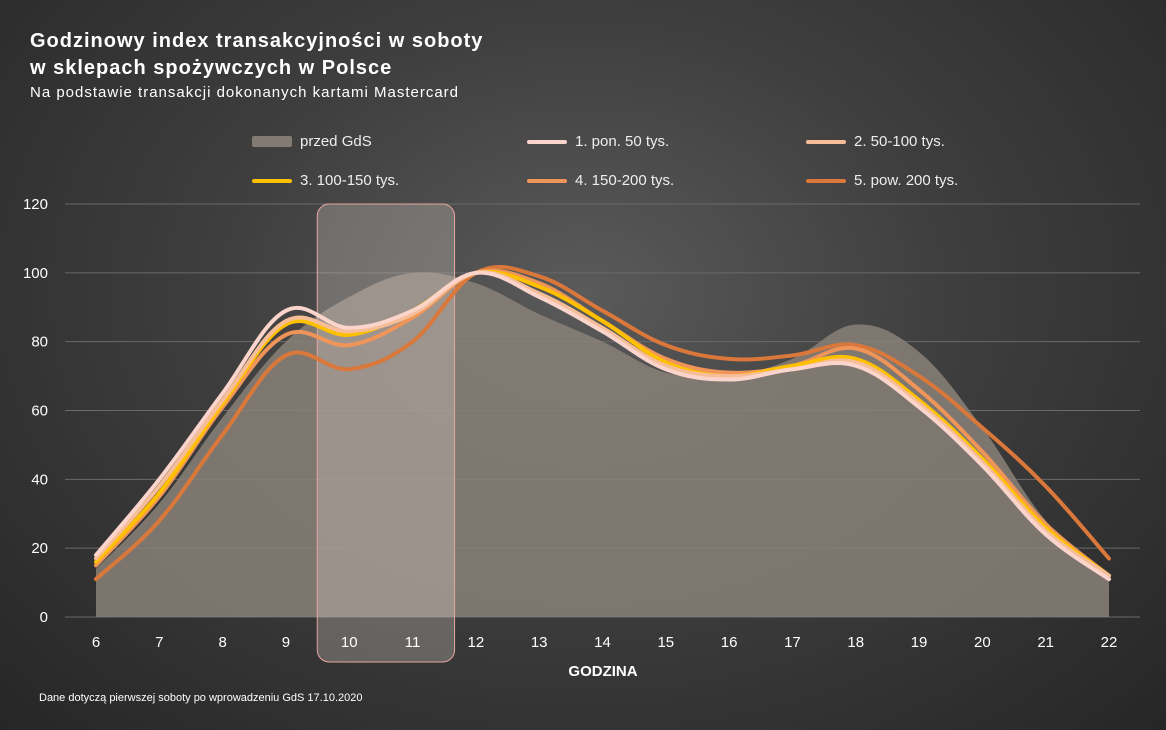 Image resolution: width=1166 pixels, height=730 pixels. I want to click on legend-swatch-area, so click(272, 141).